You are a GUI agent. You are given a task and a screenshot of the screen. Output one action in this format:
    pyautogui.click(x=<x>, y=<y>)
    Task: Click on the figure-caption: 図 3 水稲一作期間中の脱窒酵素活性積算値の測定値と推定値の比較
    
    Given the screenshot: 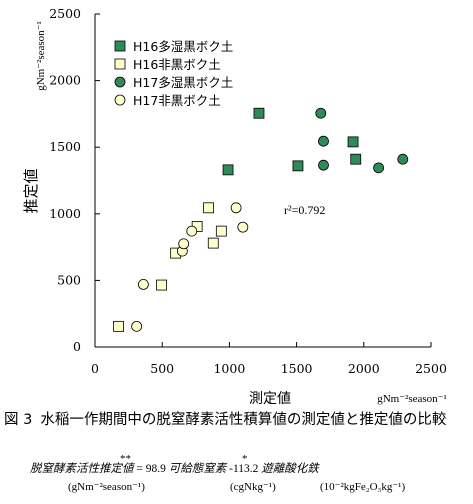 What is the action you would take?
    pyautogui.click(x=237, y=420)
    